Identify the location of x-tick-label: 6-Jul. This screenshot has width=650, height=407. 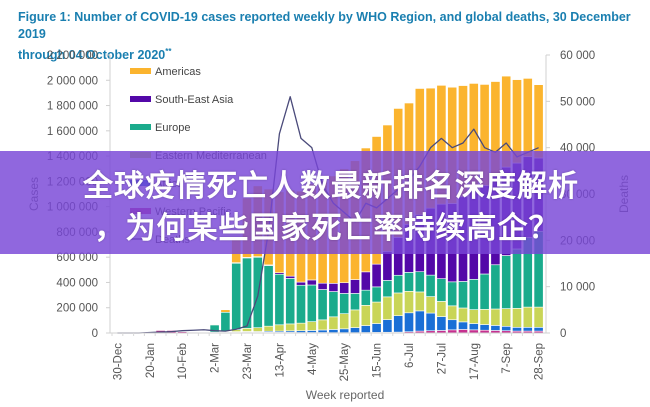
(410, 355).